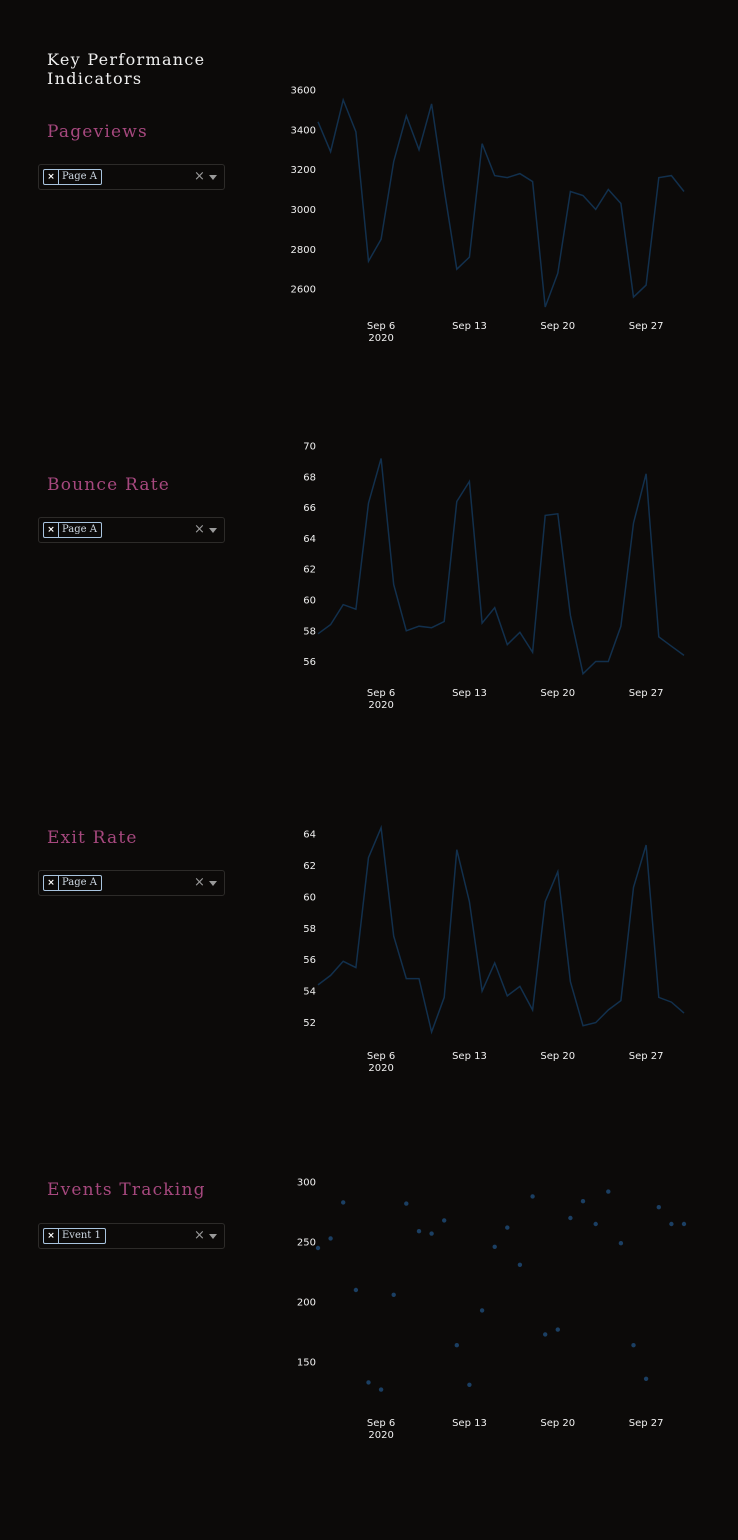  I want to click on y-tick-label: 54, so click(309, 992).